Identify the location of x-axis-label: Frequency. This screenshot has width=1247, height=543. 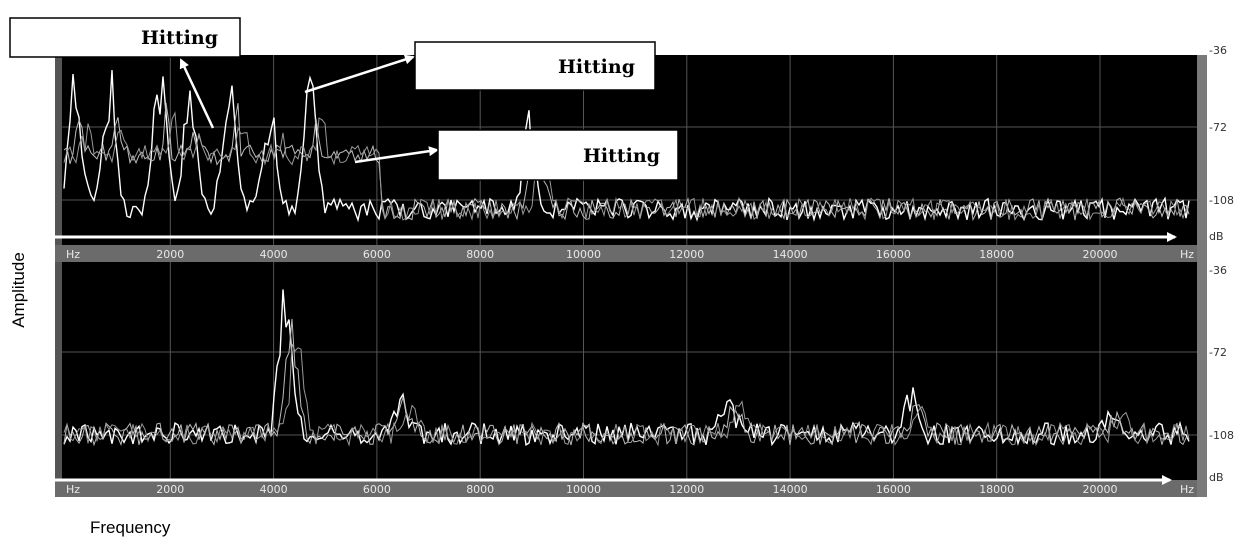
(130, 527).